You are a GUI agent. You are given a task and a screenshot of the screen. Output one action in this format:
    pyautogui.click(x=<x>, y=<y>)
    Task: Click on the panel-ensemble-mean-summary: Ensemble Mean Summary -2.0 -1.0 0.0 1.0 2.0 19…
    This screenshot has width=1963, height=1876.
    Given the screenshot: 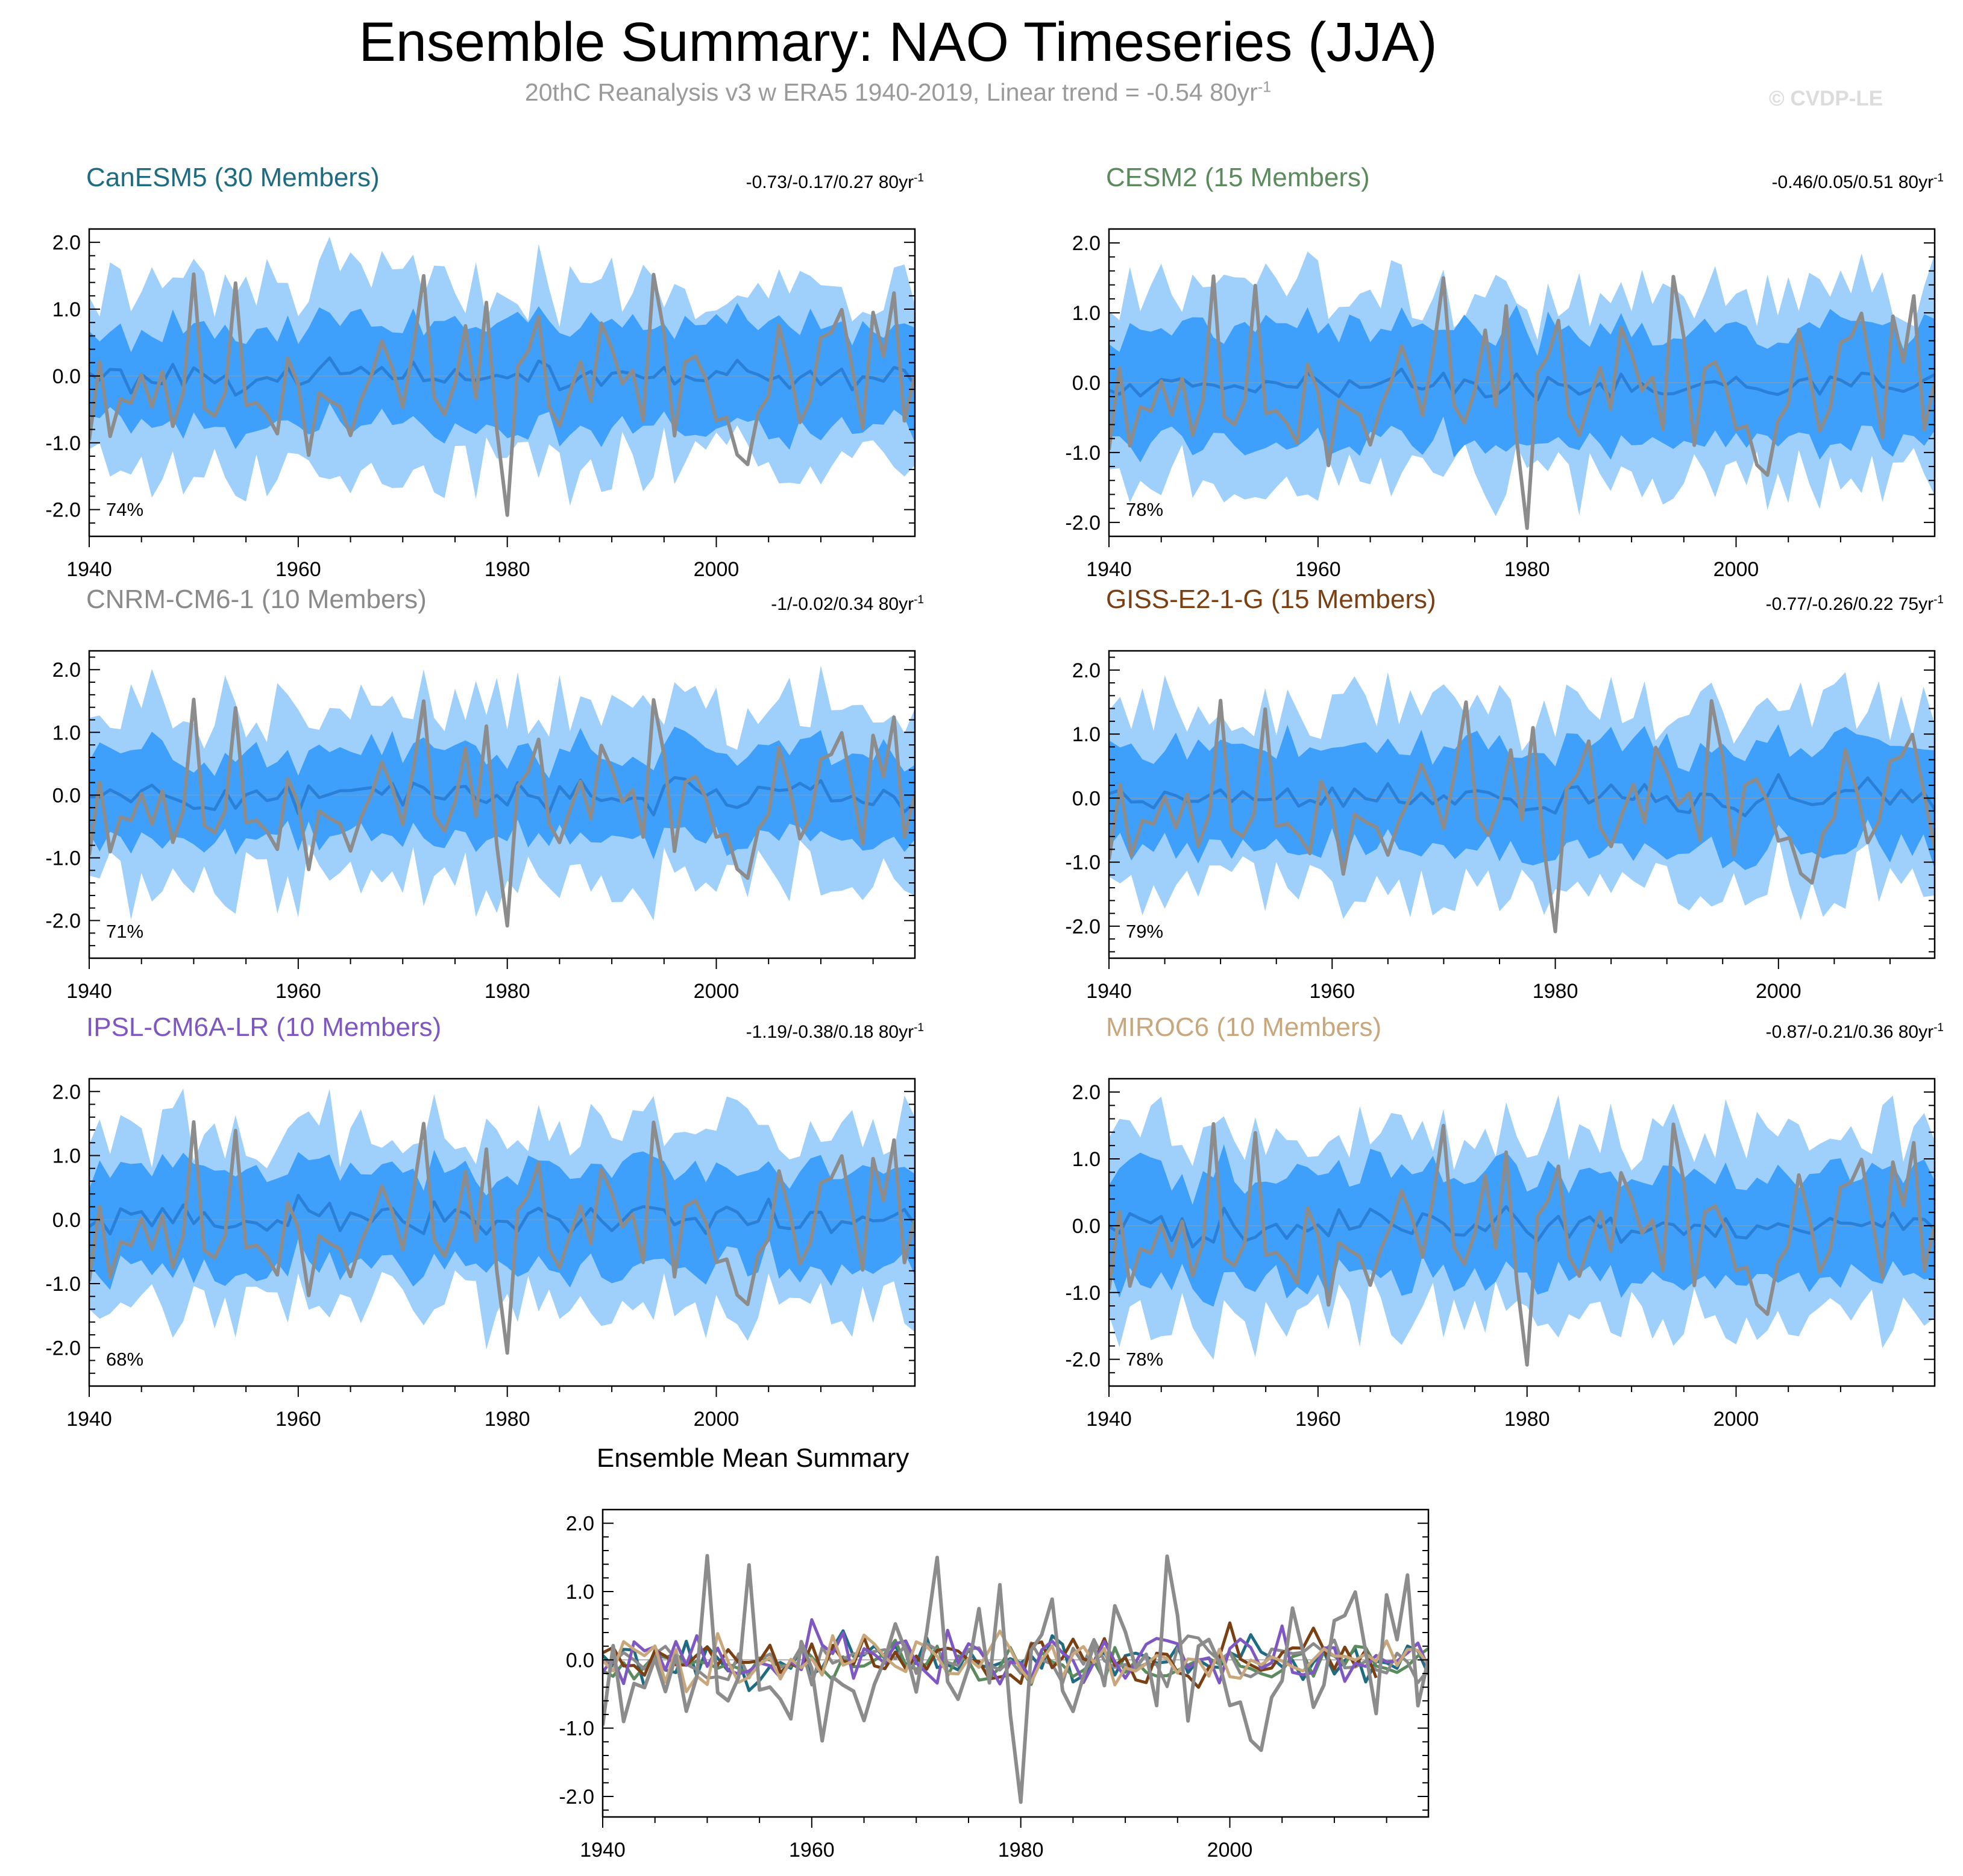 What is the action you would take?
    pyautogui.click(x=994, y=1652)
    